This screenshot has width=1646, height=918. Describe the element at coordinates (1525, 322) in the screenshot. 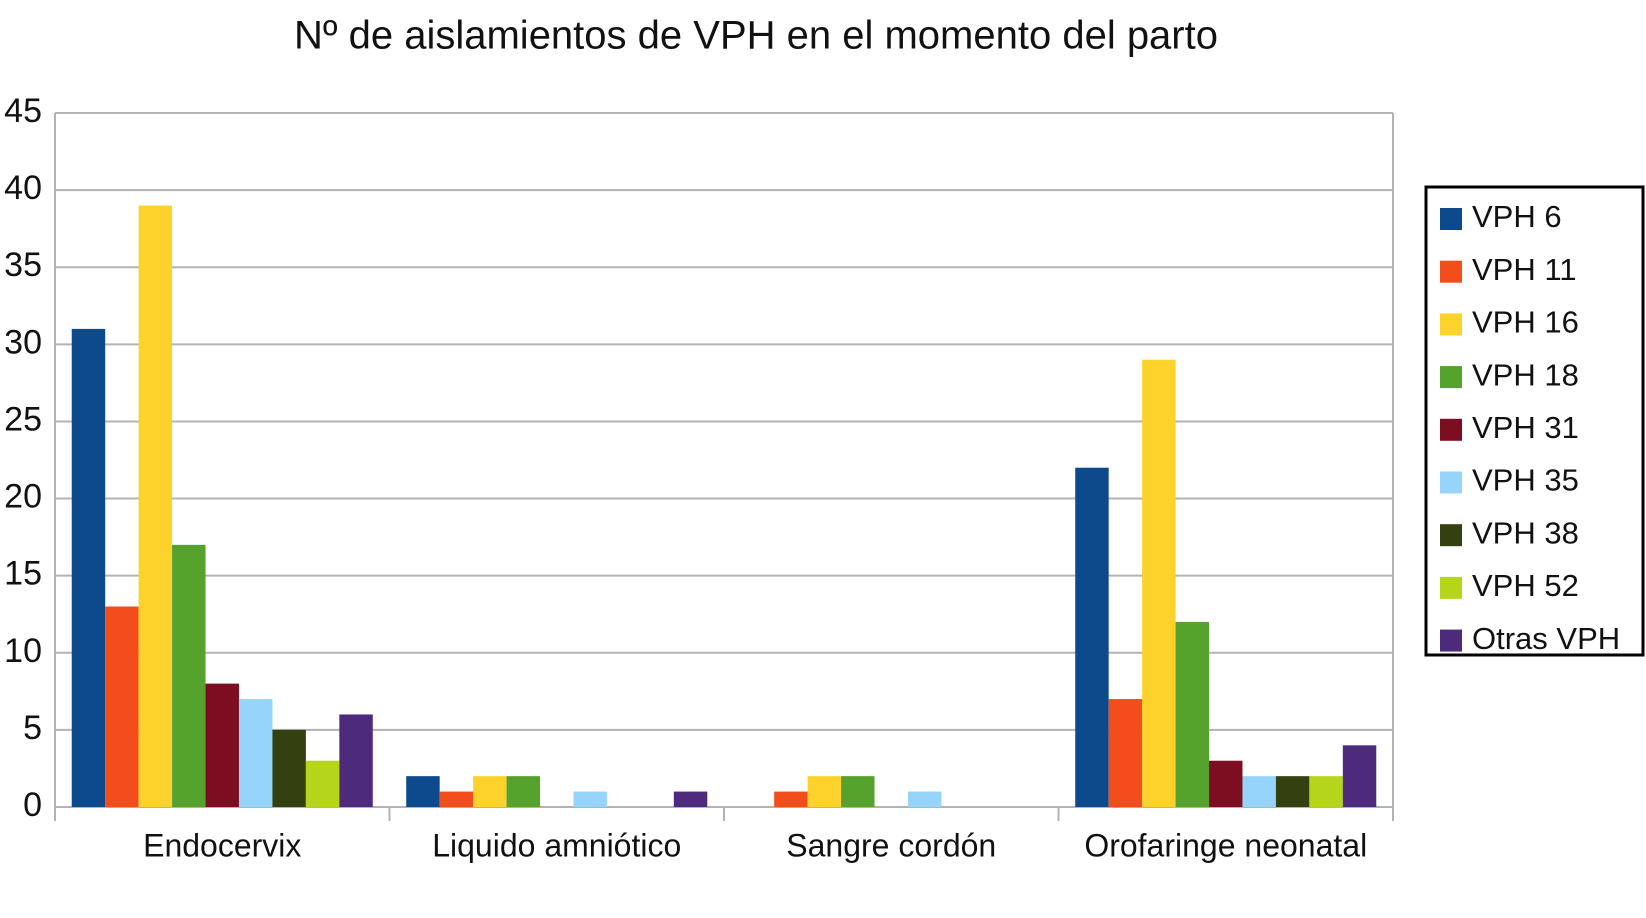

I see `legend-label: VPH 16` at that location.